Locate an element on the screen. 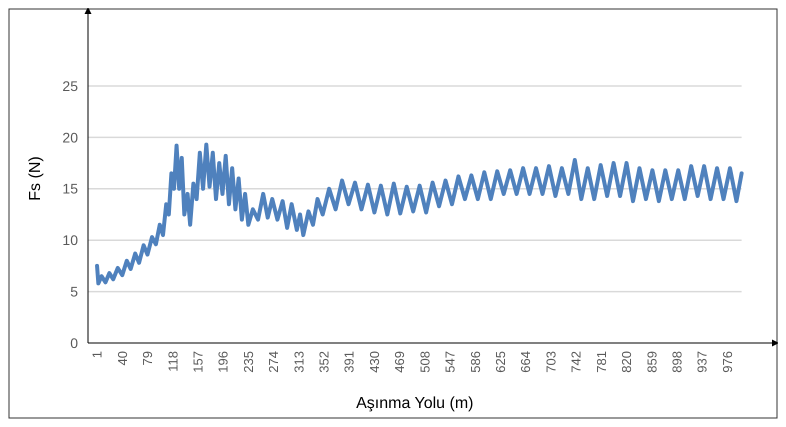 The image size is (786, 427). y-tick-label: 0 is located at coordinates (74, 342).